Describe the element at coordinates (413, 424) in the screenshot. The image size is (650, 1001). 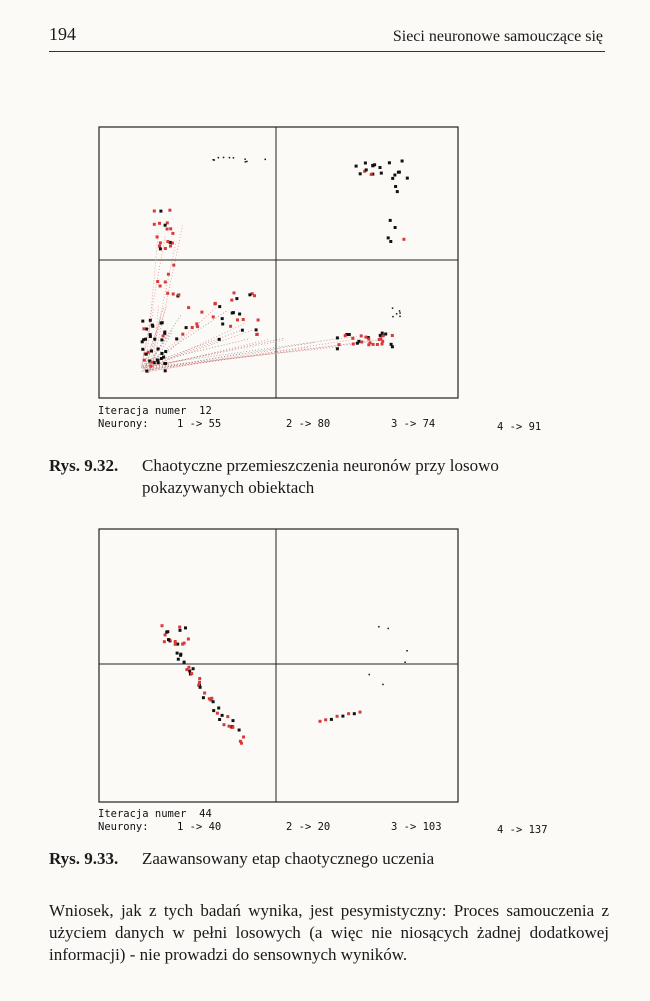
I see `fig1-neuron-count-3: 3 -> 74` at that location.